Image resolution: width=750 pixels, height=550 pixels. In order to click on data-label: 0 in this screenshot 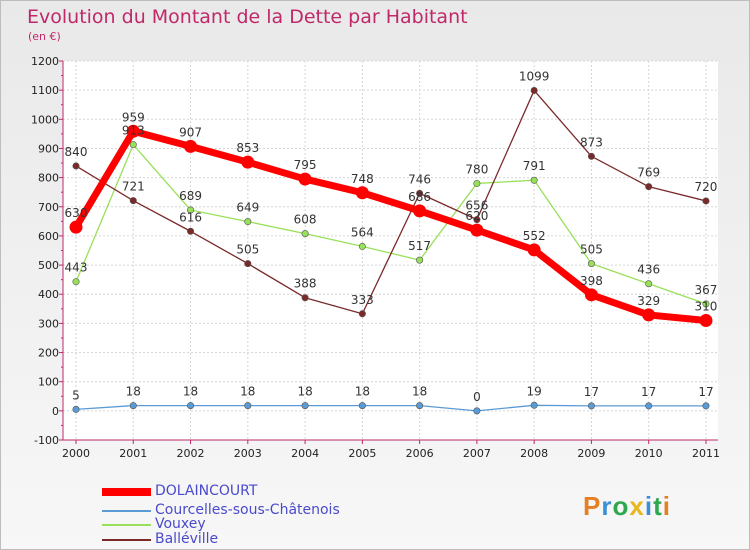, I will do `click(477, 397)`.